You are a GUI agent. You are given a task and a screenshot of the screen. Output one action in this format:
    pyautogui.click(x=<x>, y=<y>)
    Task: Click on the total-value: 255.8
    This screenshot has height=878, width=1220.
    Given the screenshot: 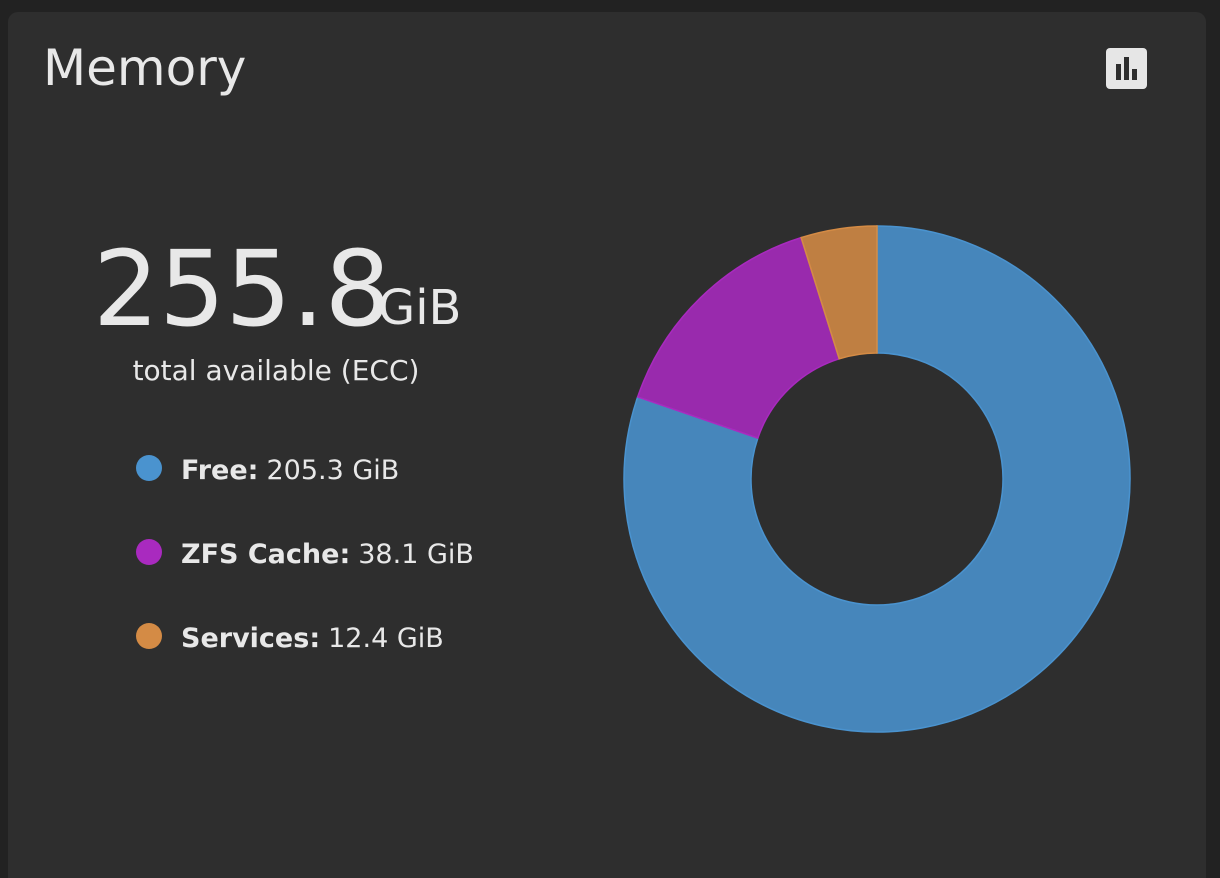 What is the action you would take?
    pyautogui.click(x=242, y=289)
    